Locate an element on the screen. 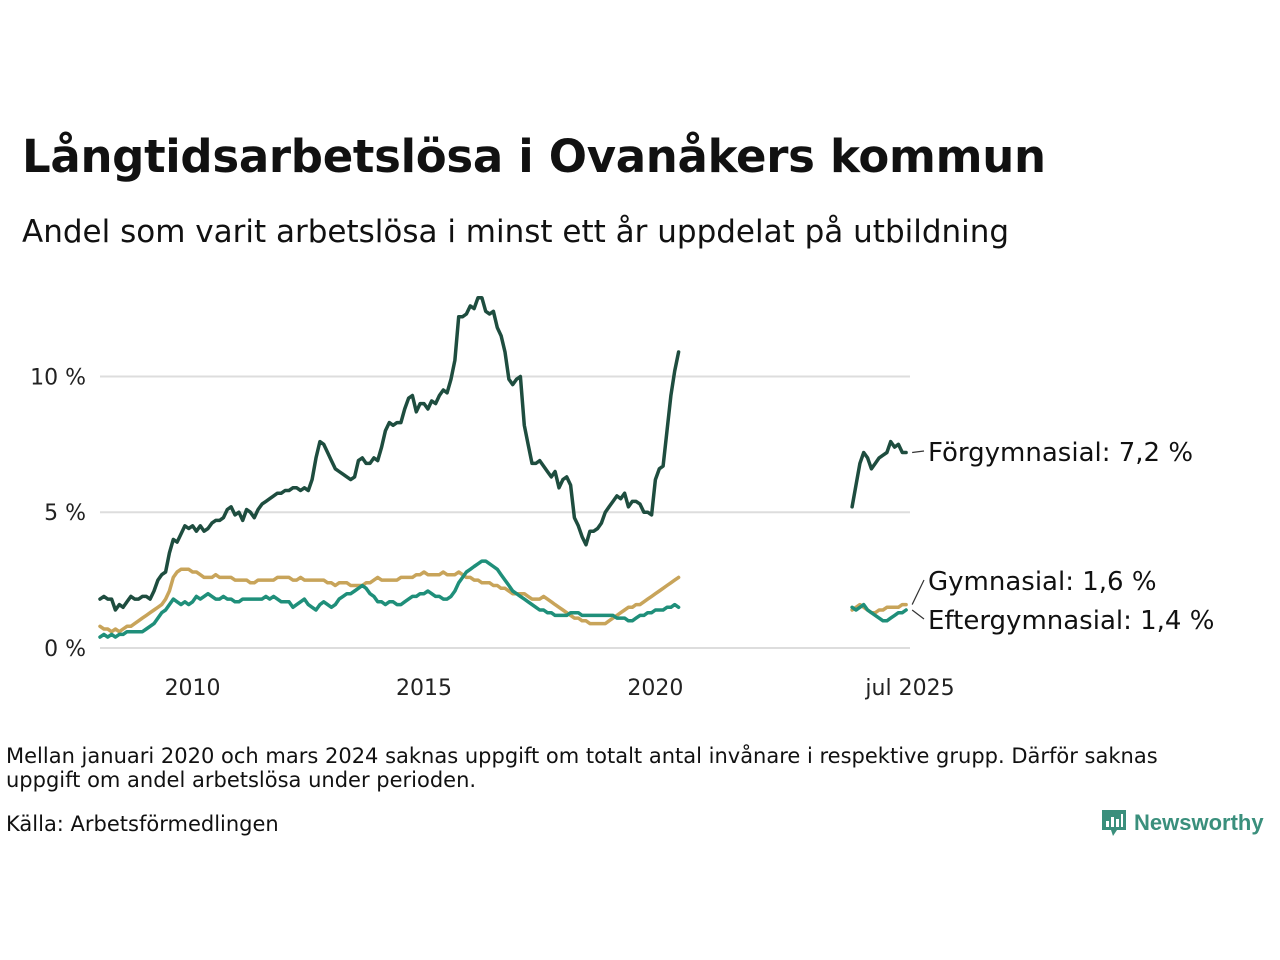 This screenshot has height=960, width=1280. chart-title: Långtidsarbetslösa i Ovanåkers kommun is located at coordinates (534, 156).